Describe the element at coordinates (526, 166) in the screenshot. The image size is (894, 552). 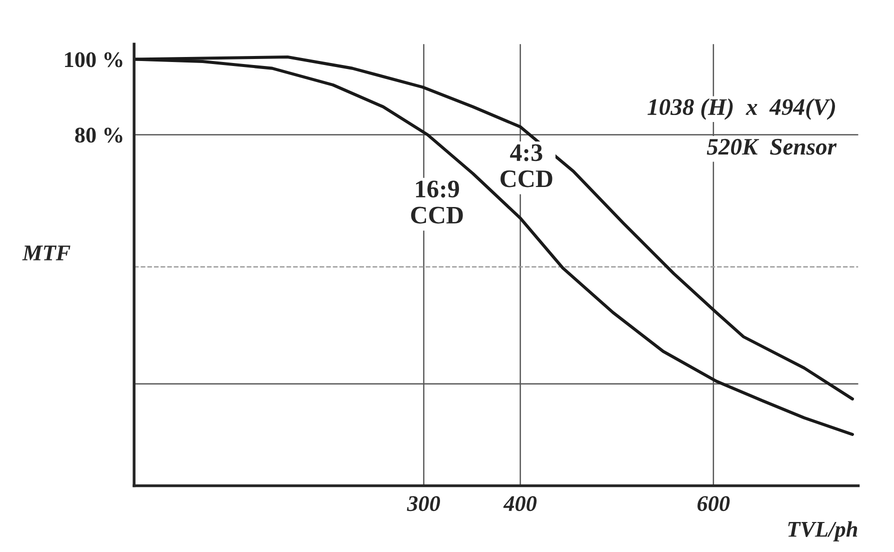
I see `series-label: 4:3 CCD` at that location.